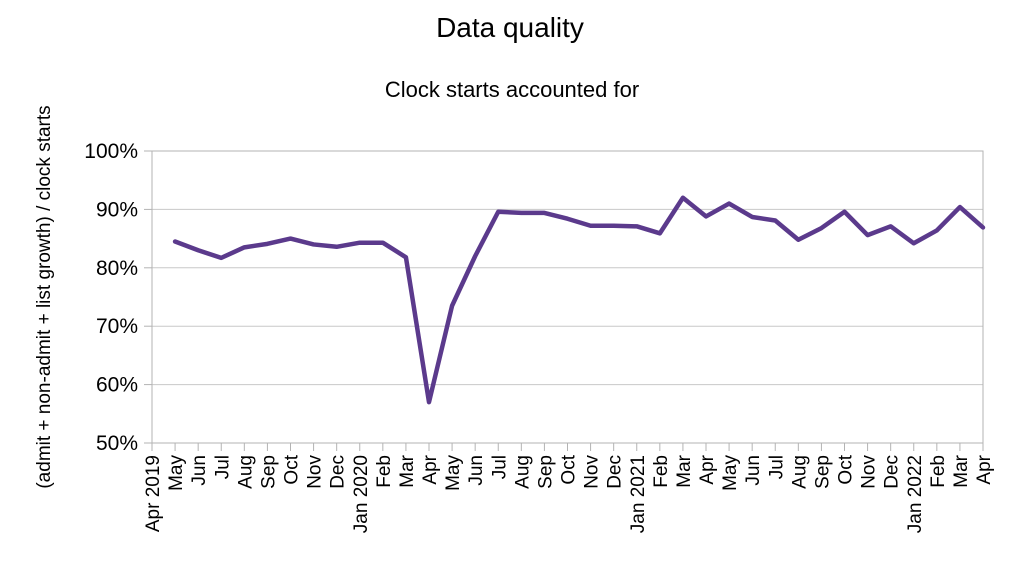  Describe the element at coordinates (117, 385) in the screenshot. I see `y-tick-label: 60%` at that location.